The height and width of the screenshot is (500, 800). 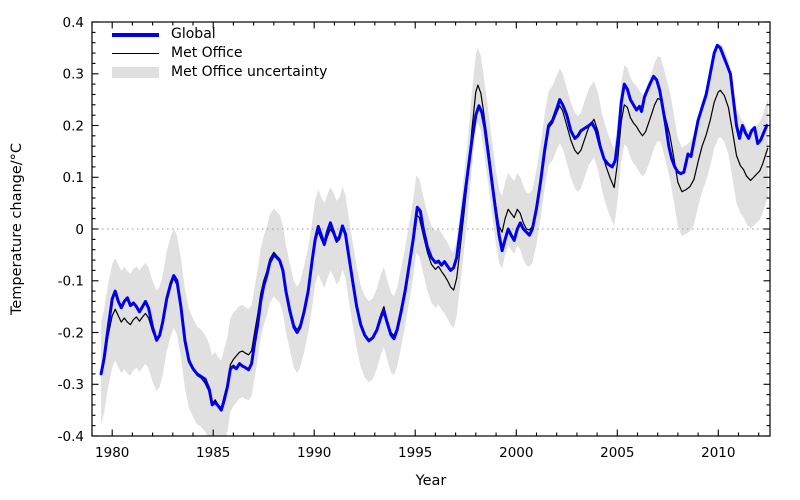 I want to click on y-axis-title: Temperature change/°C, so click(x=17, y=229).